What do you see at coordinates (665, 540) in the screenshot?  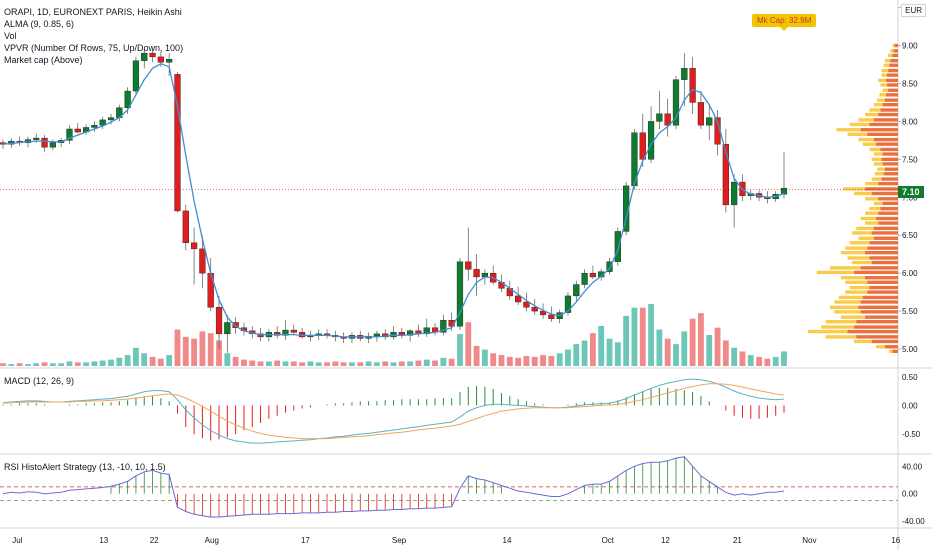 I see `x-tick-label: 12` at bounding box center [665, 540].